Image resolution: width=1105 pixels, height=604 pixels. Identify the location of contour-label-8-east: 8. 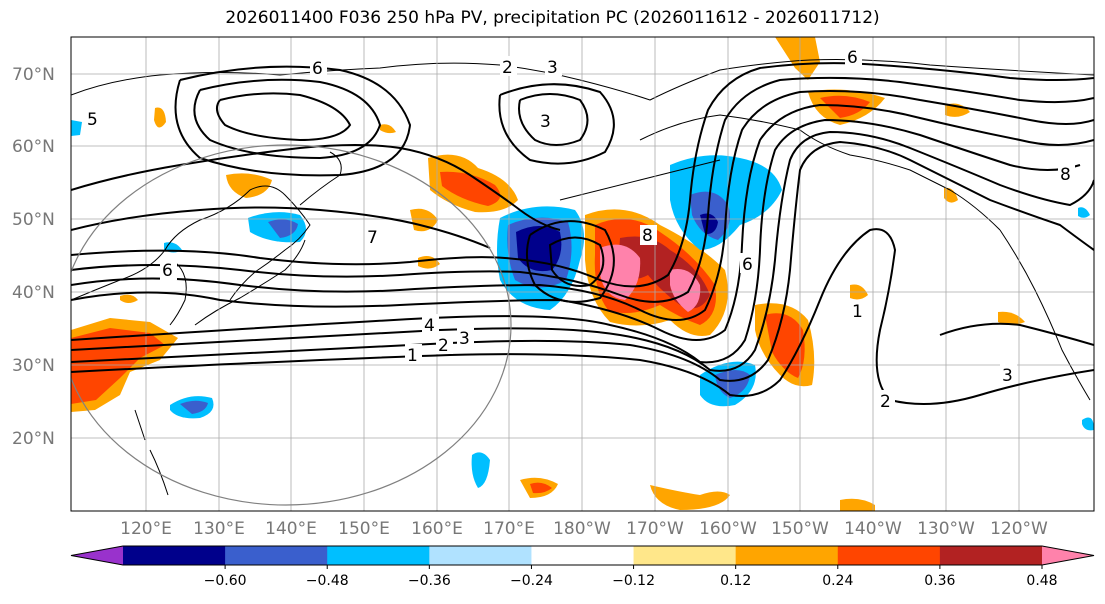
(1065, 175).